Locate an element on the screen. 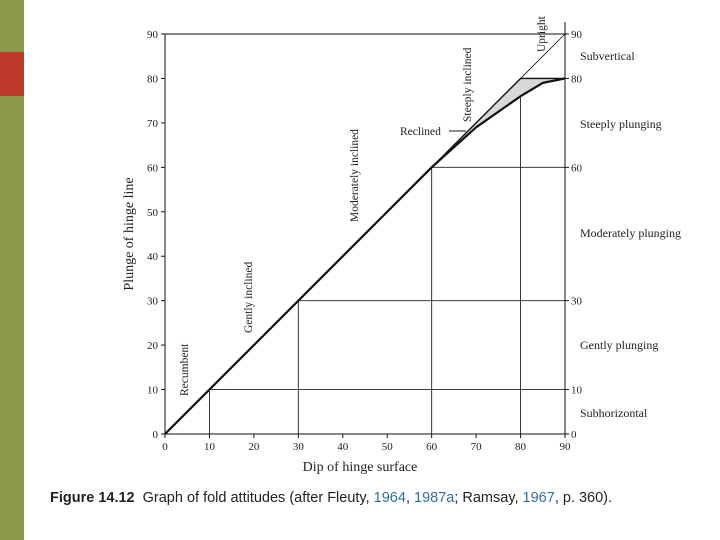 The height and width of the screenshot is (540, 720). right-tick-label: 90 is located at coordinates (577, 35).